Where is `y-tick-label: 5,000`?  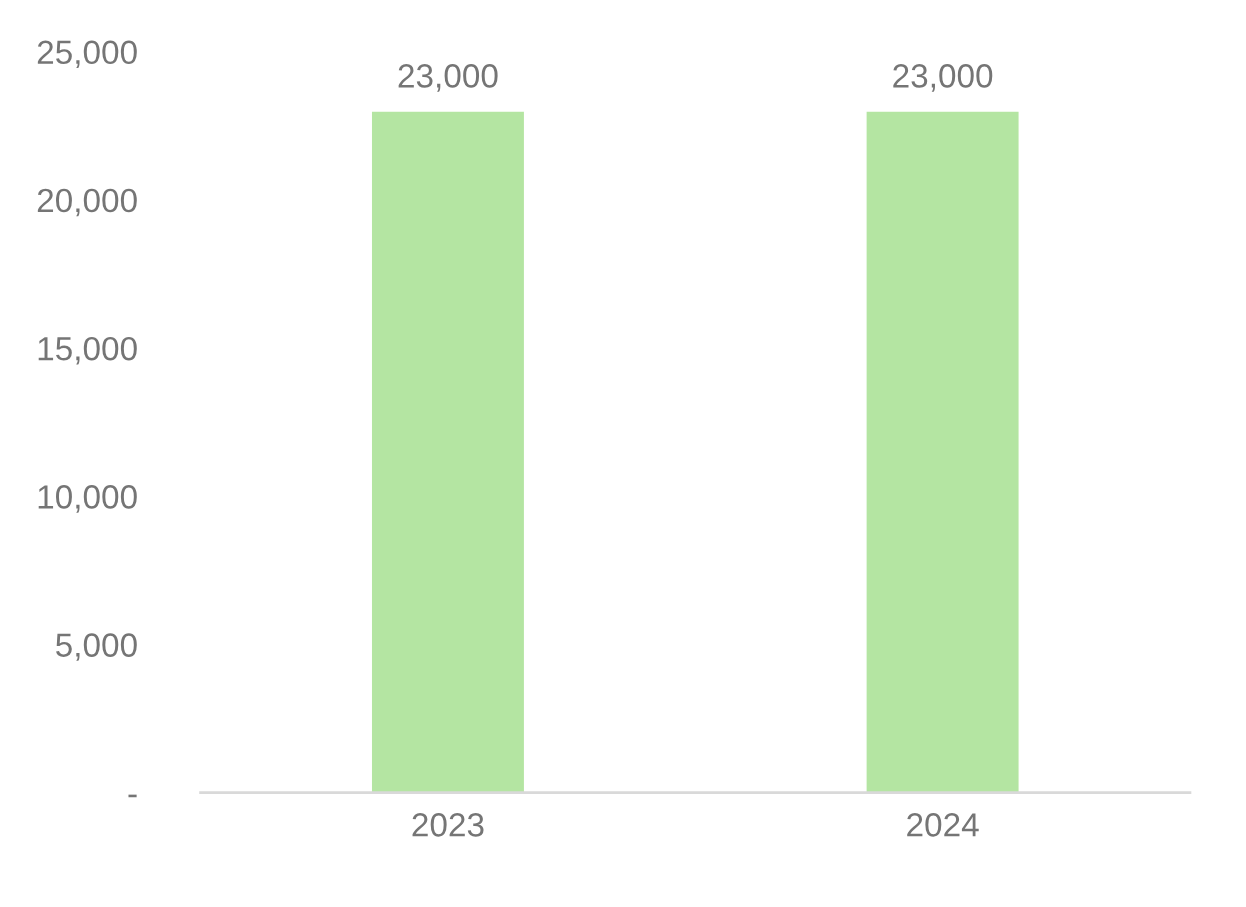
y-tick-label: 5,000 is located at coordinates (96, 647).